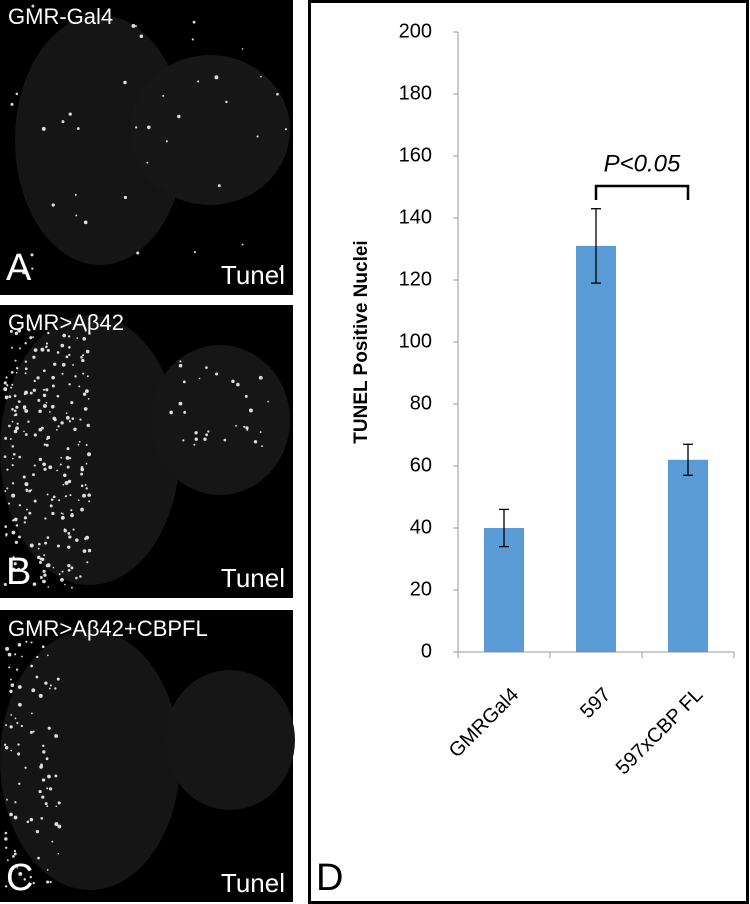  I want to click on y-tick-label: 140, so click(415, 217).